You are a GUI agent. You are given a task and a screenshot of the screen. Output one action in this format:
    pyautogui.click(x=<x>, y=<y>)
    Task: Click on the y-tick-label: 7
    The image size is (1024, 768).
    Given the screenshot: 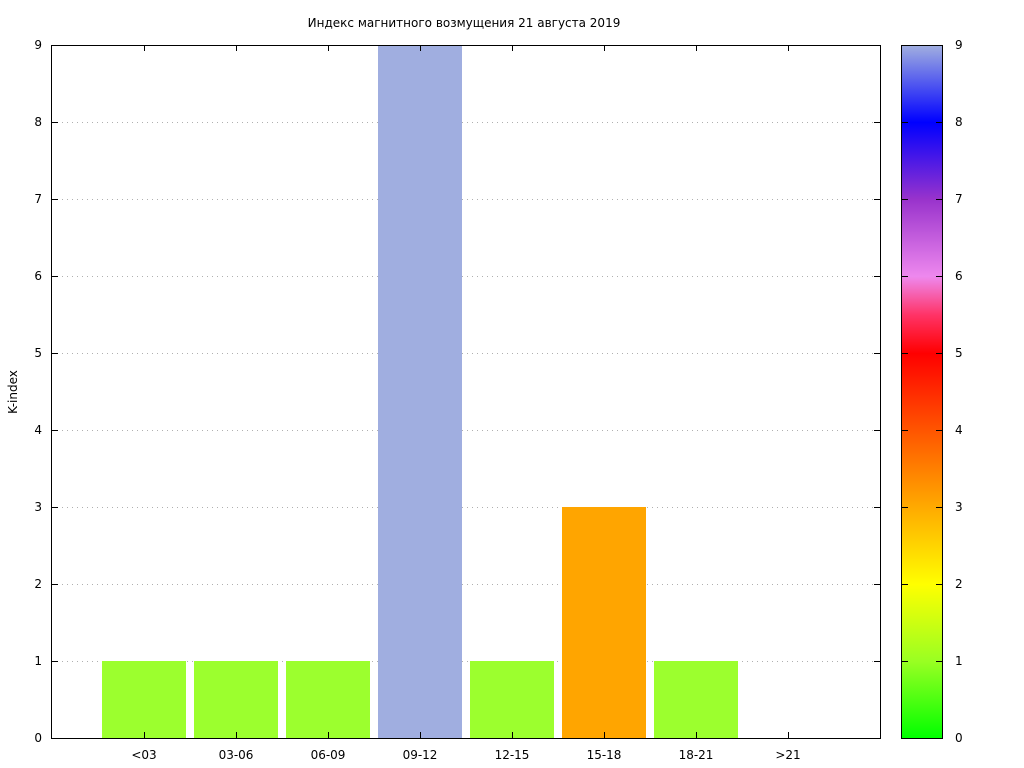 What is the action you would take?
    pyautogui.click(x=38, y=199)
    